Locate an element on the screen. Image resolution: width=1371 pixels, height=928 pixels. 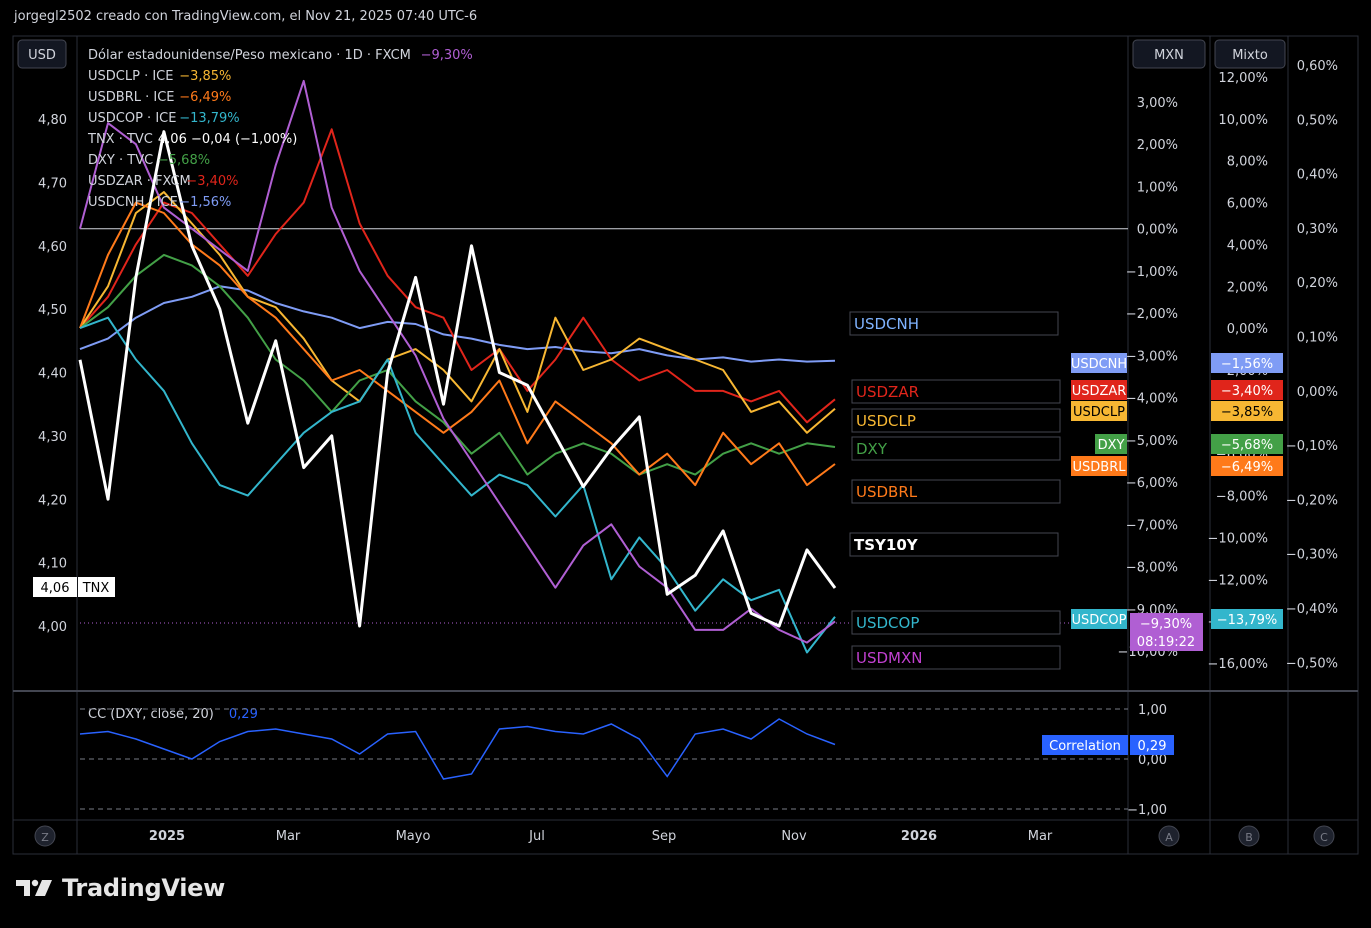
mxn-axis-tick: 0,00% is located at coordinates (1157, 230).